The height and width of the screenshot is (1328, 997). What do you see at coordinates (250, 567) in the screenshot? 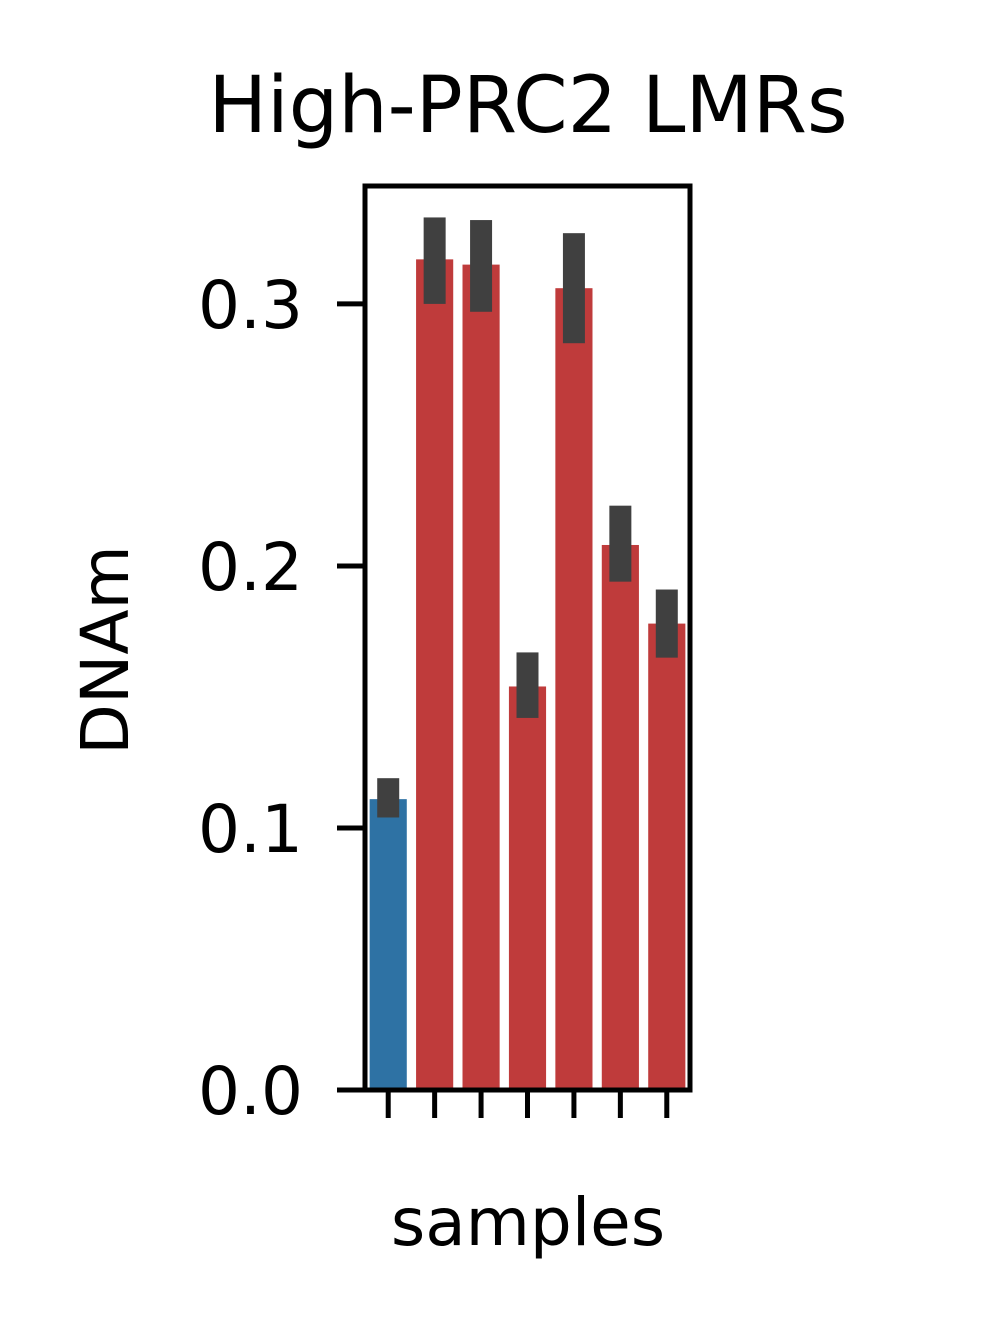
I see `y-tick-label-2: 0.2` at bounding box center [250, 567].